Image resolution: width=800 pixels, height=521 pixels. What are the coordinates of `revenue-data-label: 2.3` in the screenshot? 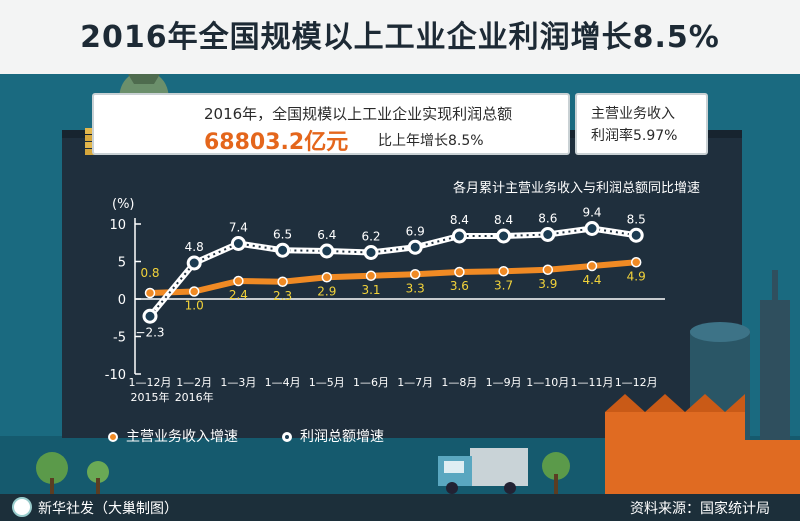 It's located at (282, 296).